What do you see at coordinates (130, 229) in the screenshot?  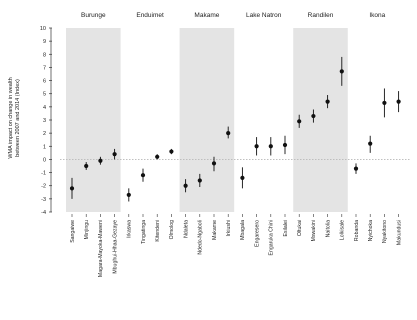 I see `category-label: Irkaswa` at bounding box center [130, 229].